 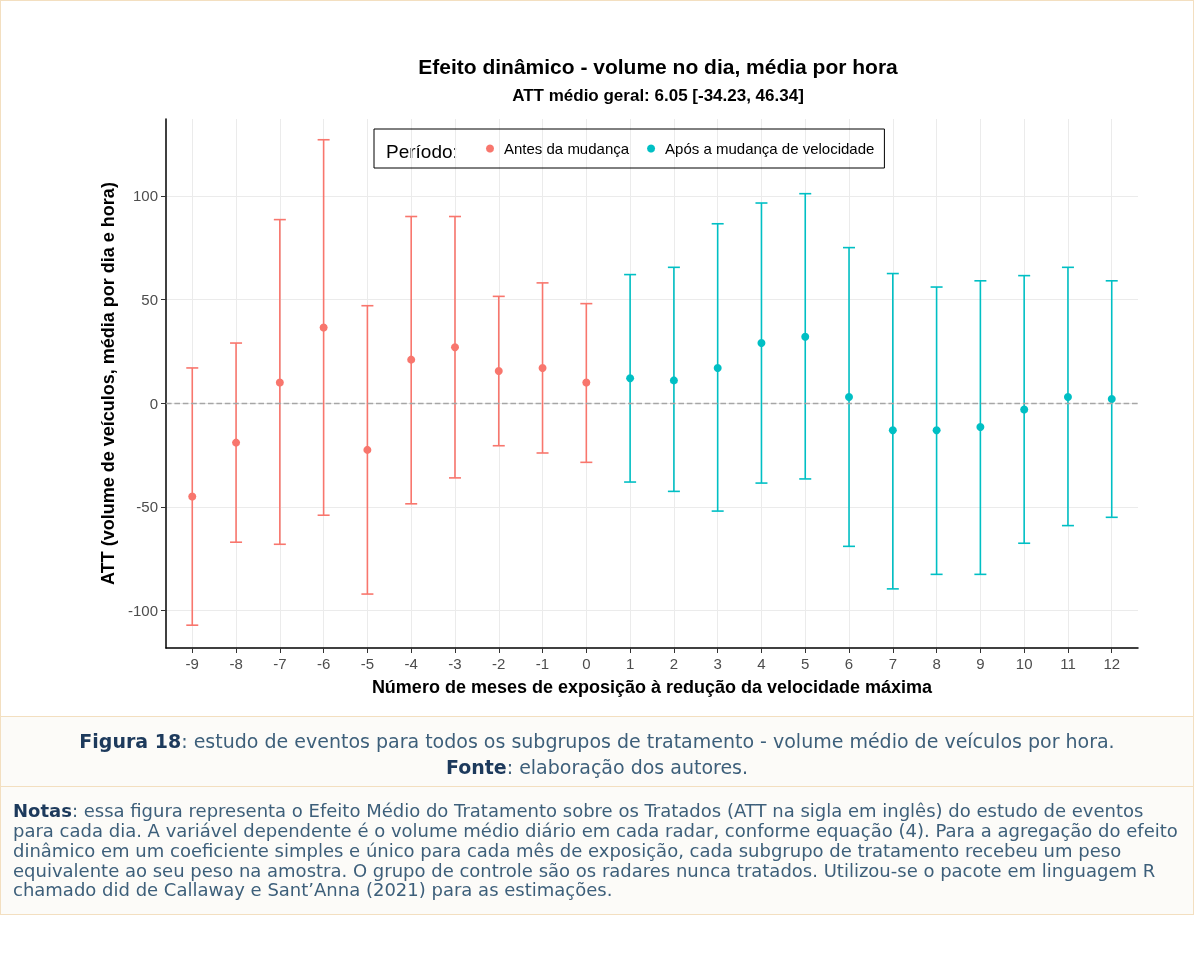 I want to click on x-tick-label: 8, so click(x=936, y=663).